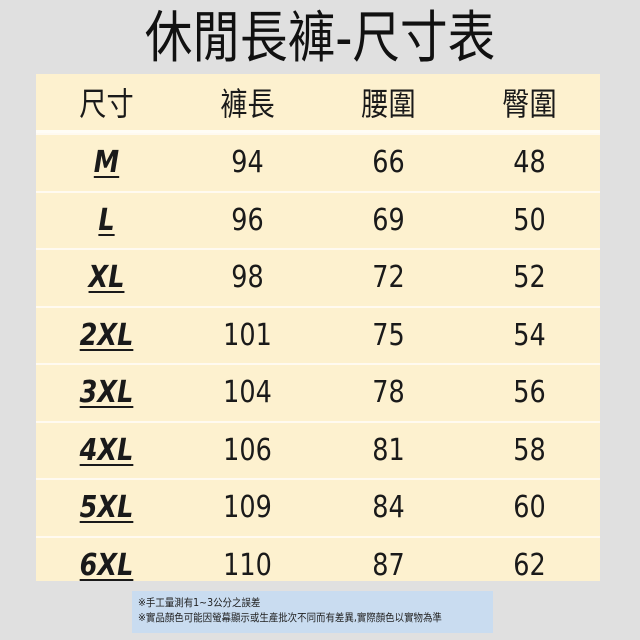  I want to click on cell: XL, so click(107, 277).